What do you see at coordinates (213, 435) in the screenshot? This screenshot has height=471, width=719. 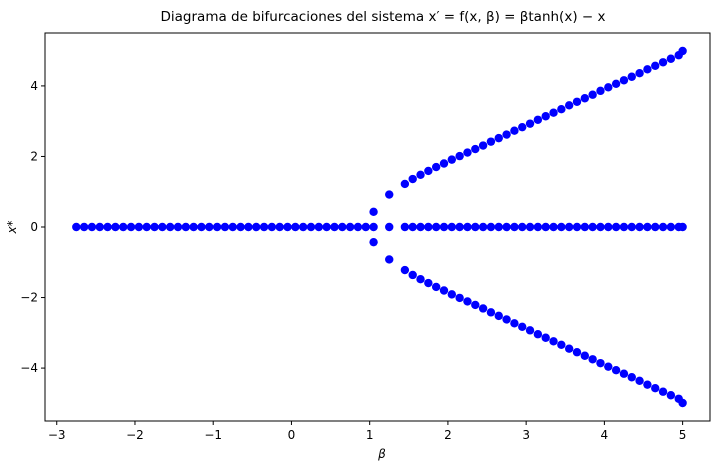 I see `x-tick-label: −1` at bounding box center [213, 435].